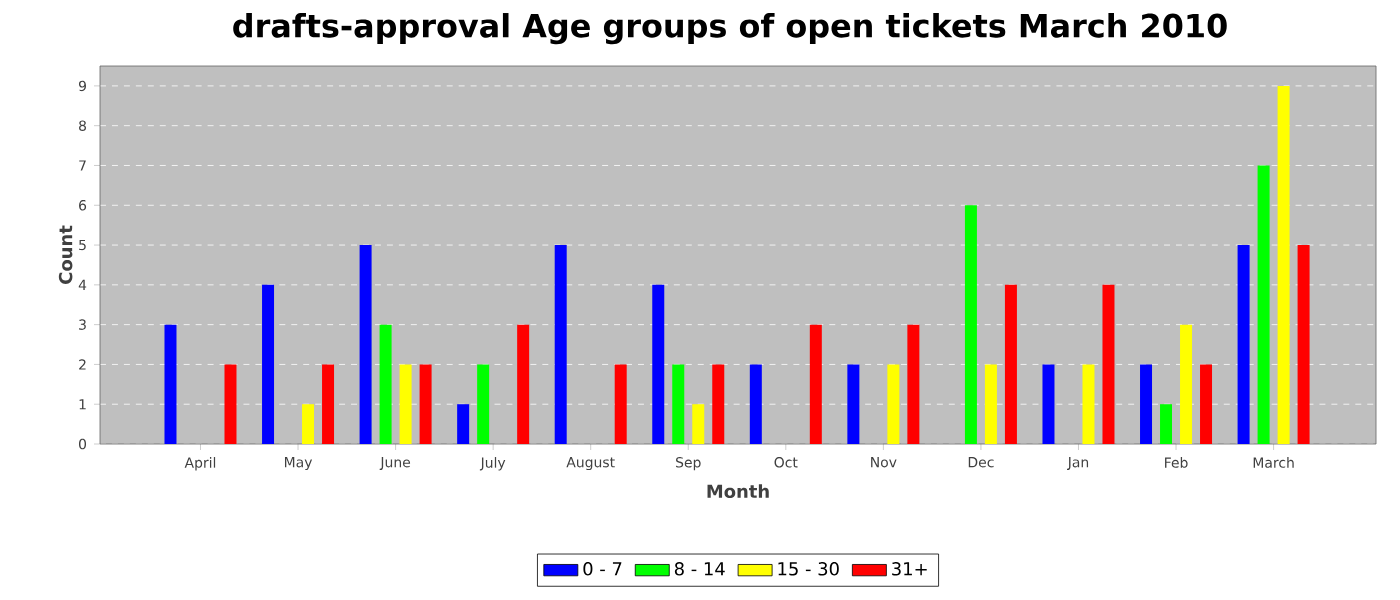 The image size is (1400, 600). I want to click on legend-label: 15 - 30, so click(808, 568).